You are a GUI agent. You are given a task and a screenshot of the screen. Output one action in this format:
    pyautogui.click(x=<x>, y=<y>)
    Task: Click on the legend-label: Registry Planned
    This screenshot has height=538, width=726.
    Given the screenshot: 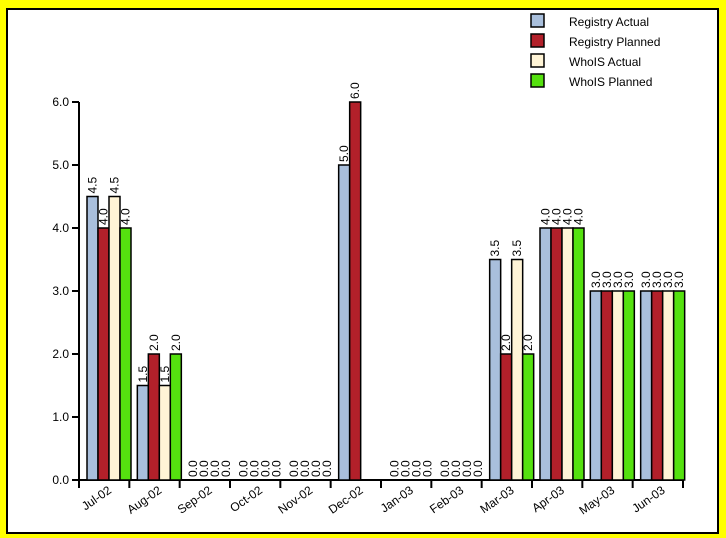 What is the action you would take?
    pyautogui.click(x=614, y=42)
    